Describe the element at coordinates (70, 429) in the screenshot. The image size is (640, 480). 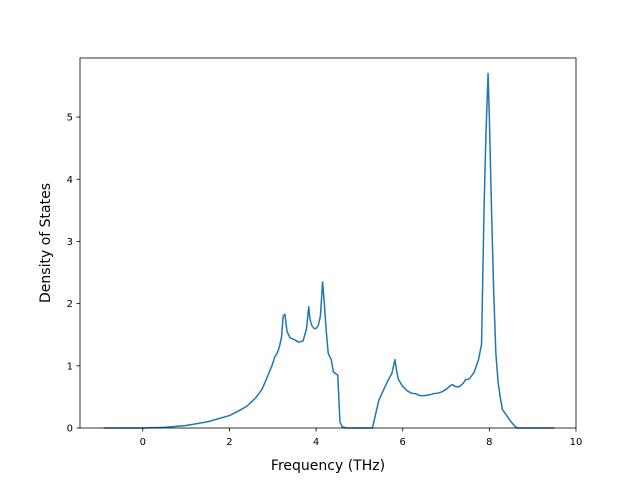
I see `y-tick-label: 0` at that location.